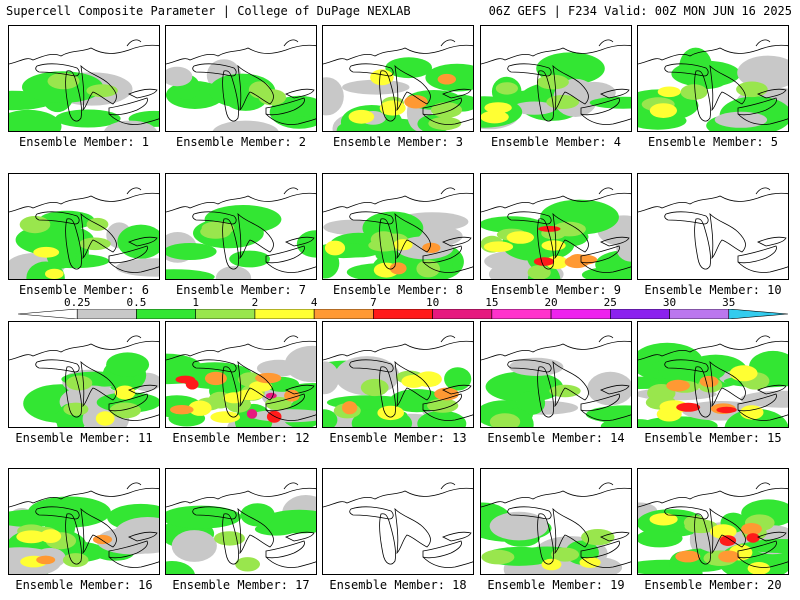  I want to click on color-scale-legend, so click(403, 314).